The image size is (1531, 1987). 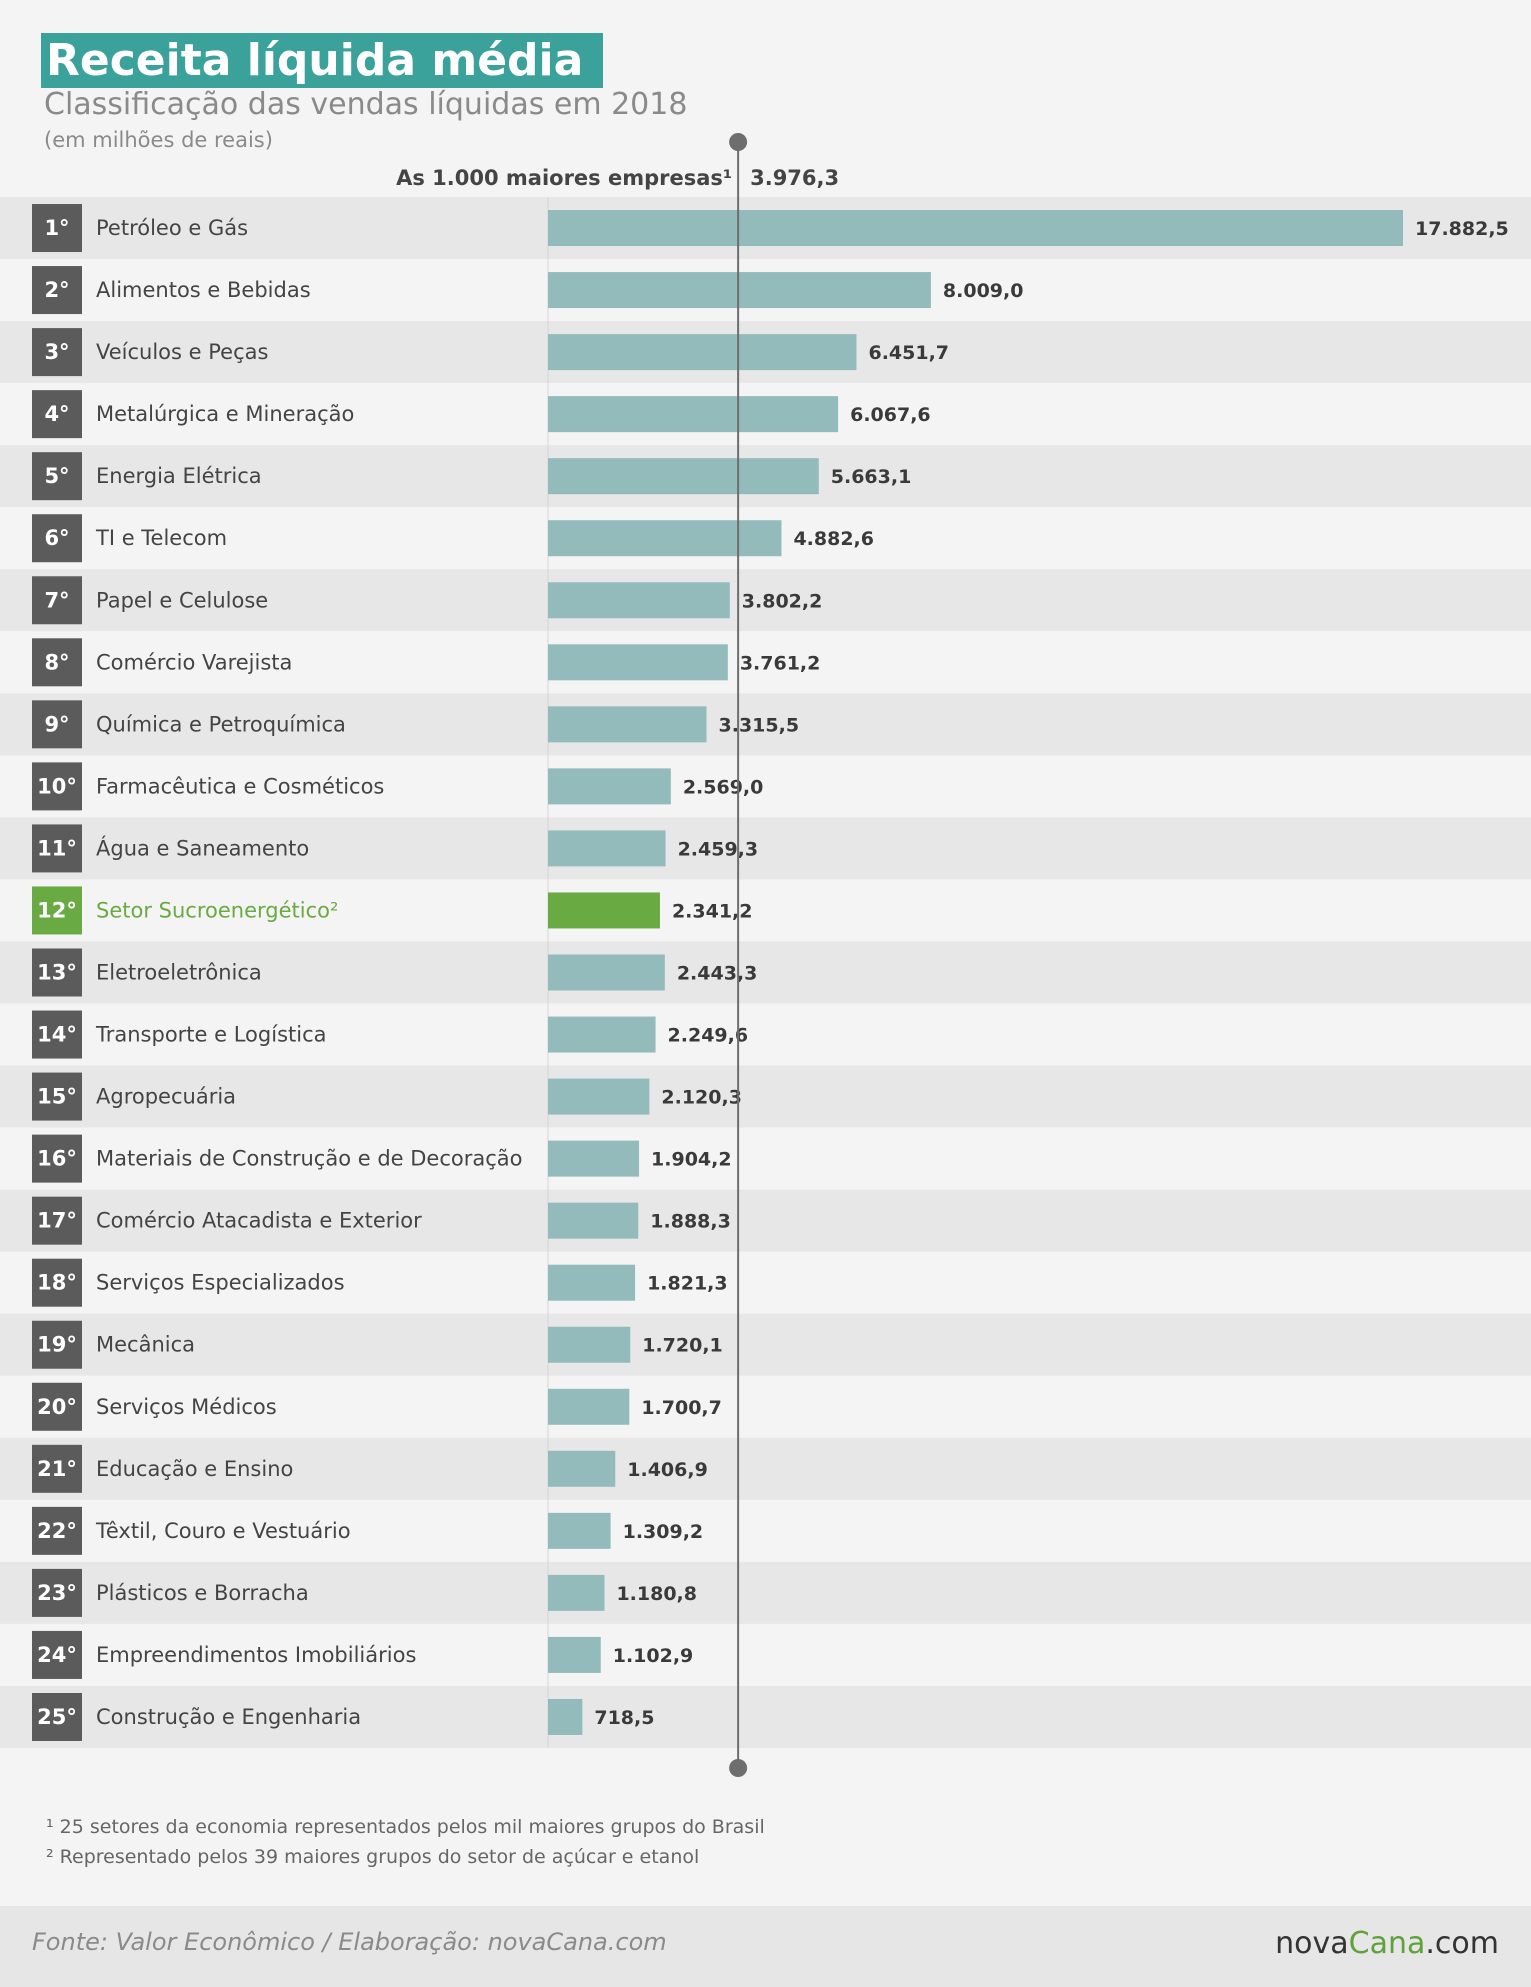 What do you see at coordinates (663, 1532) in the screenshot?
I see `value-label: 1.309,2` at bounding box center [663, 1532].